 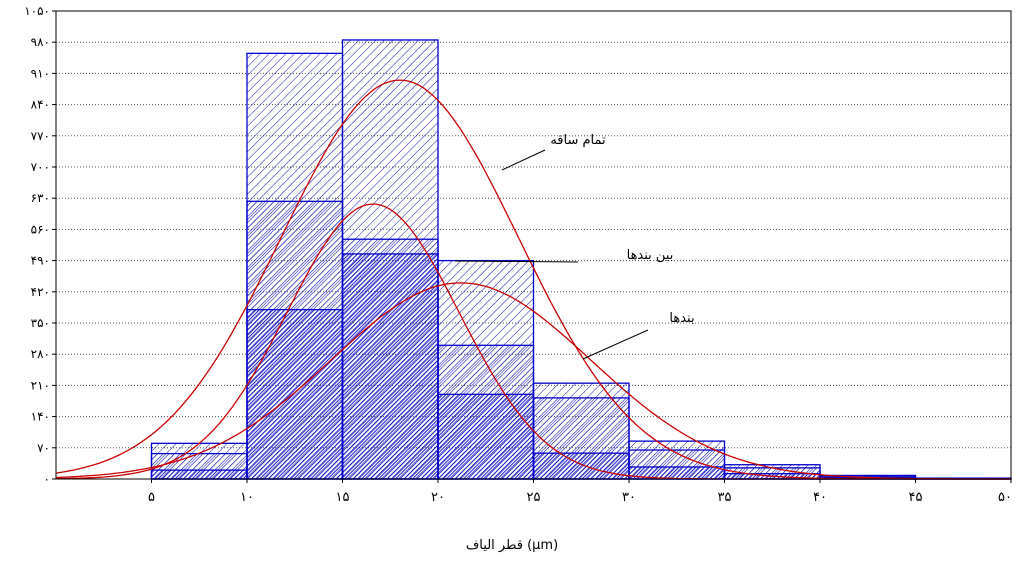 What do you see at coordinates (725, 497) in the screenshot?
I see `x-tick-label: ۳۵` at bounding box center [725, 497].